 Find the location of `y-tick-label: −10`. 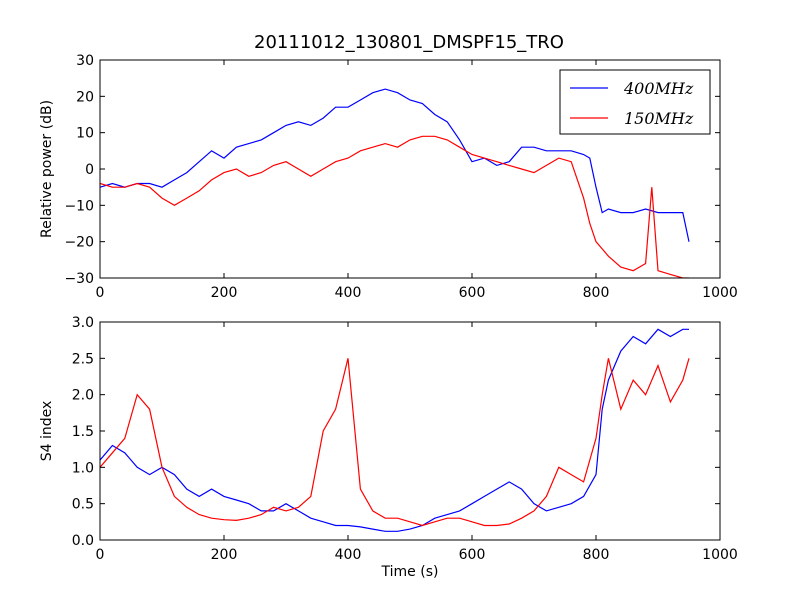

y-tick-label: −10 is located at coordinates (79, 206).